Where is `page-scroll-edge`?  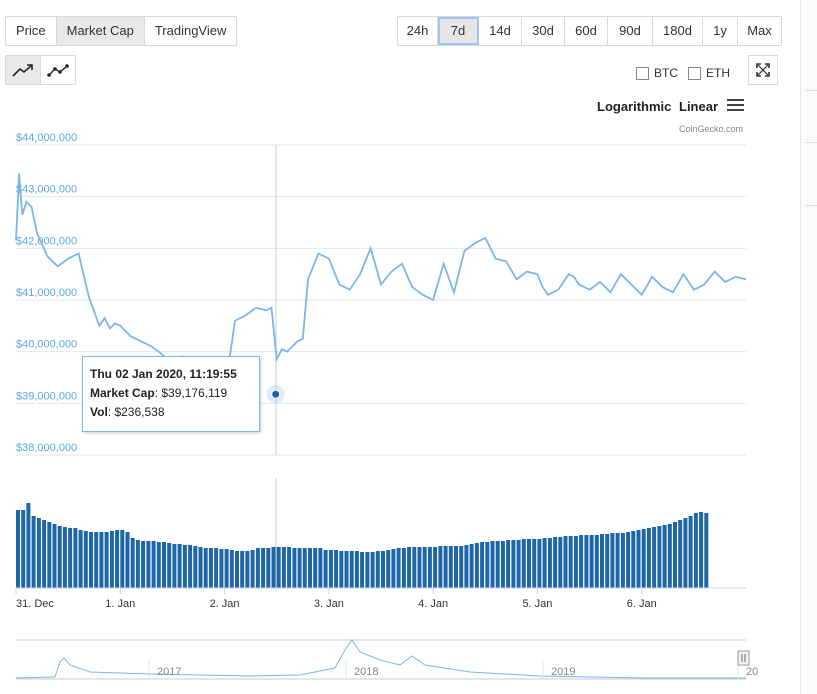 page-scroll-edge is located at coordinates (808, 347).